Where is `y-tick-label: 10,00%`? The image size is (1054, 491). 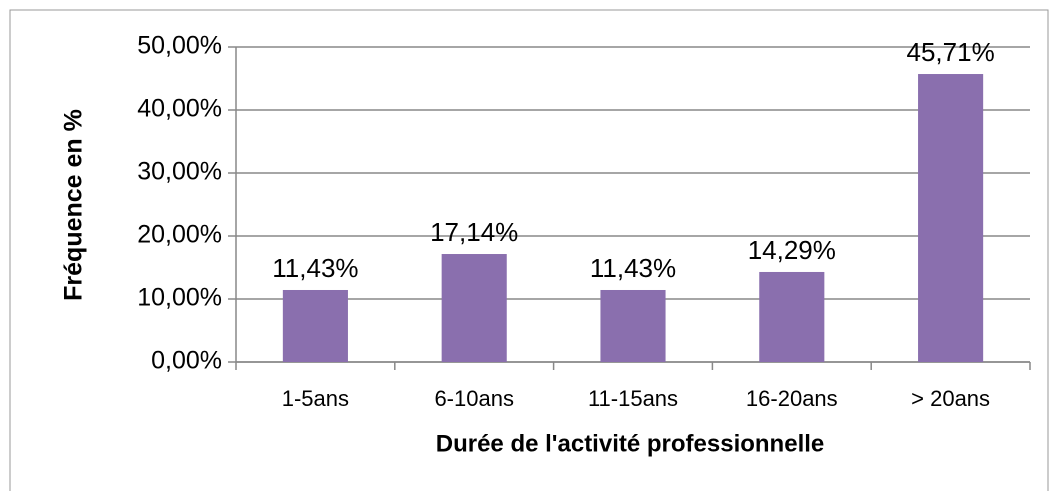 y-tick-label: 10,00% is located at coordinates (179, 298).